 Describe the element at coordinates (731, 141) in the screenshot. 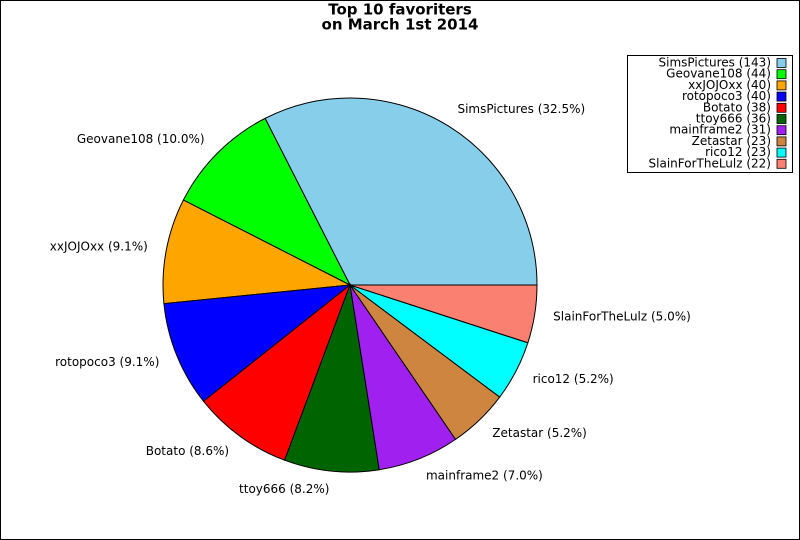

I see `legend-label: Zetastar (23)` at that location.